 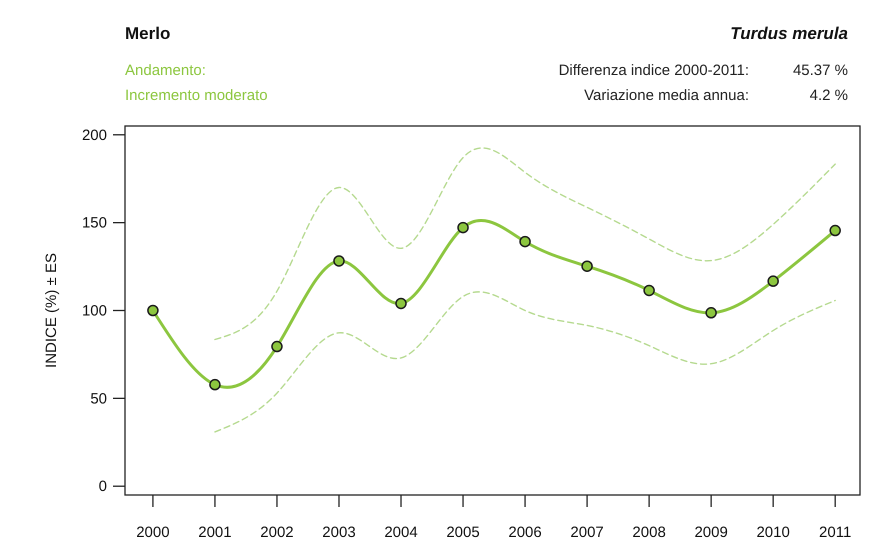 I want to click on x-tick-label: 2001, so click(x=215, y=532).